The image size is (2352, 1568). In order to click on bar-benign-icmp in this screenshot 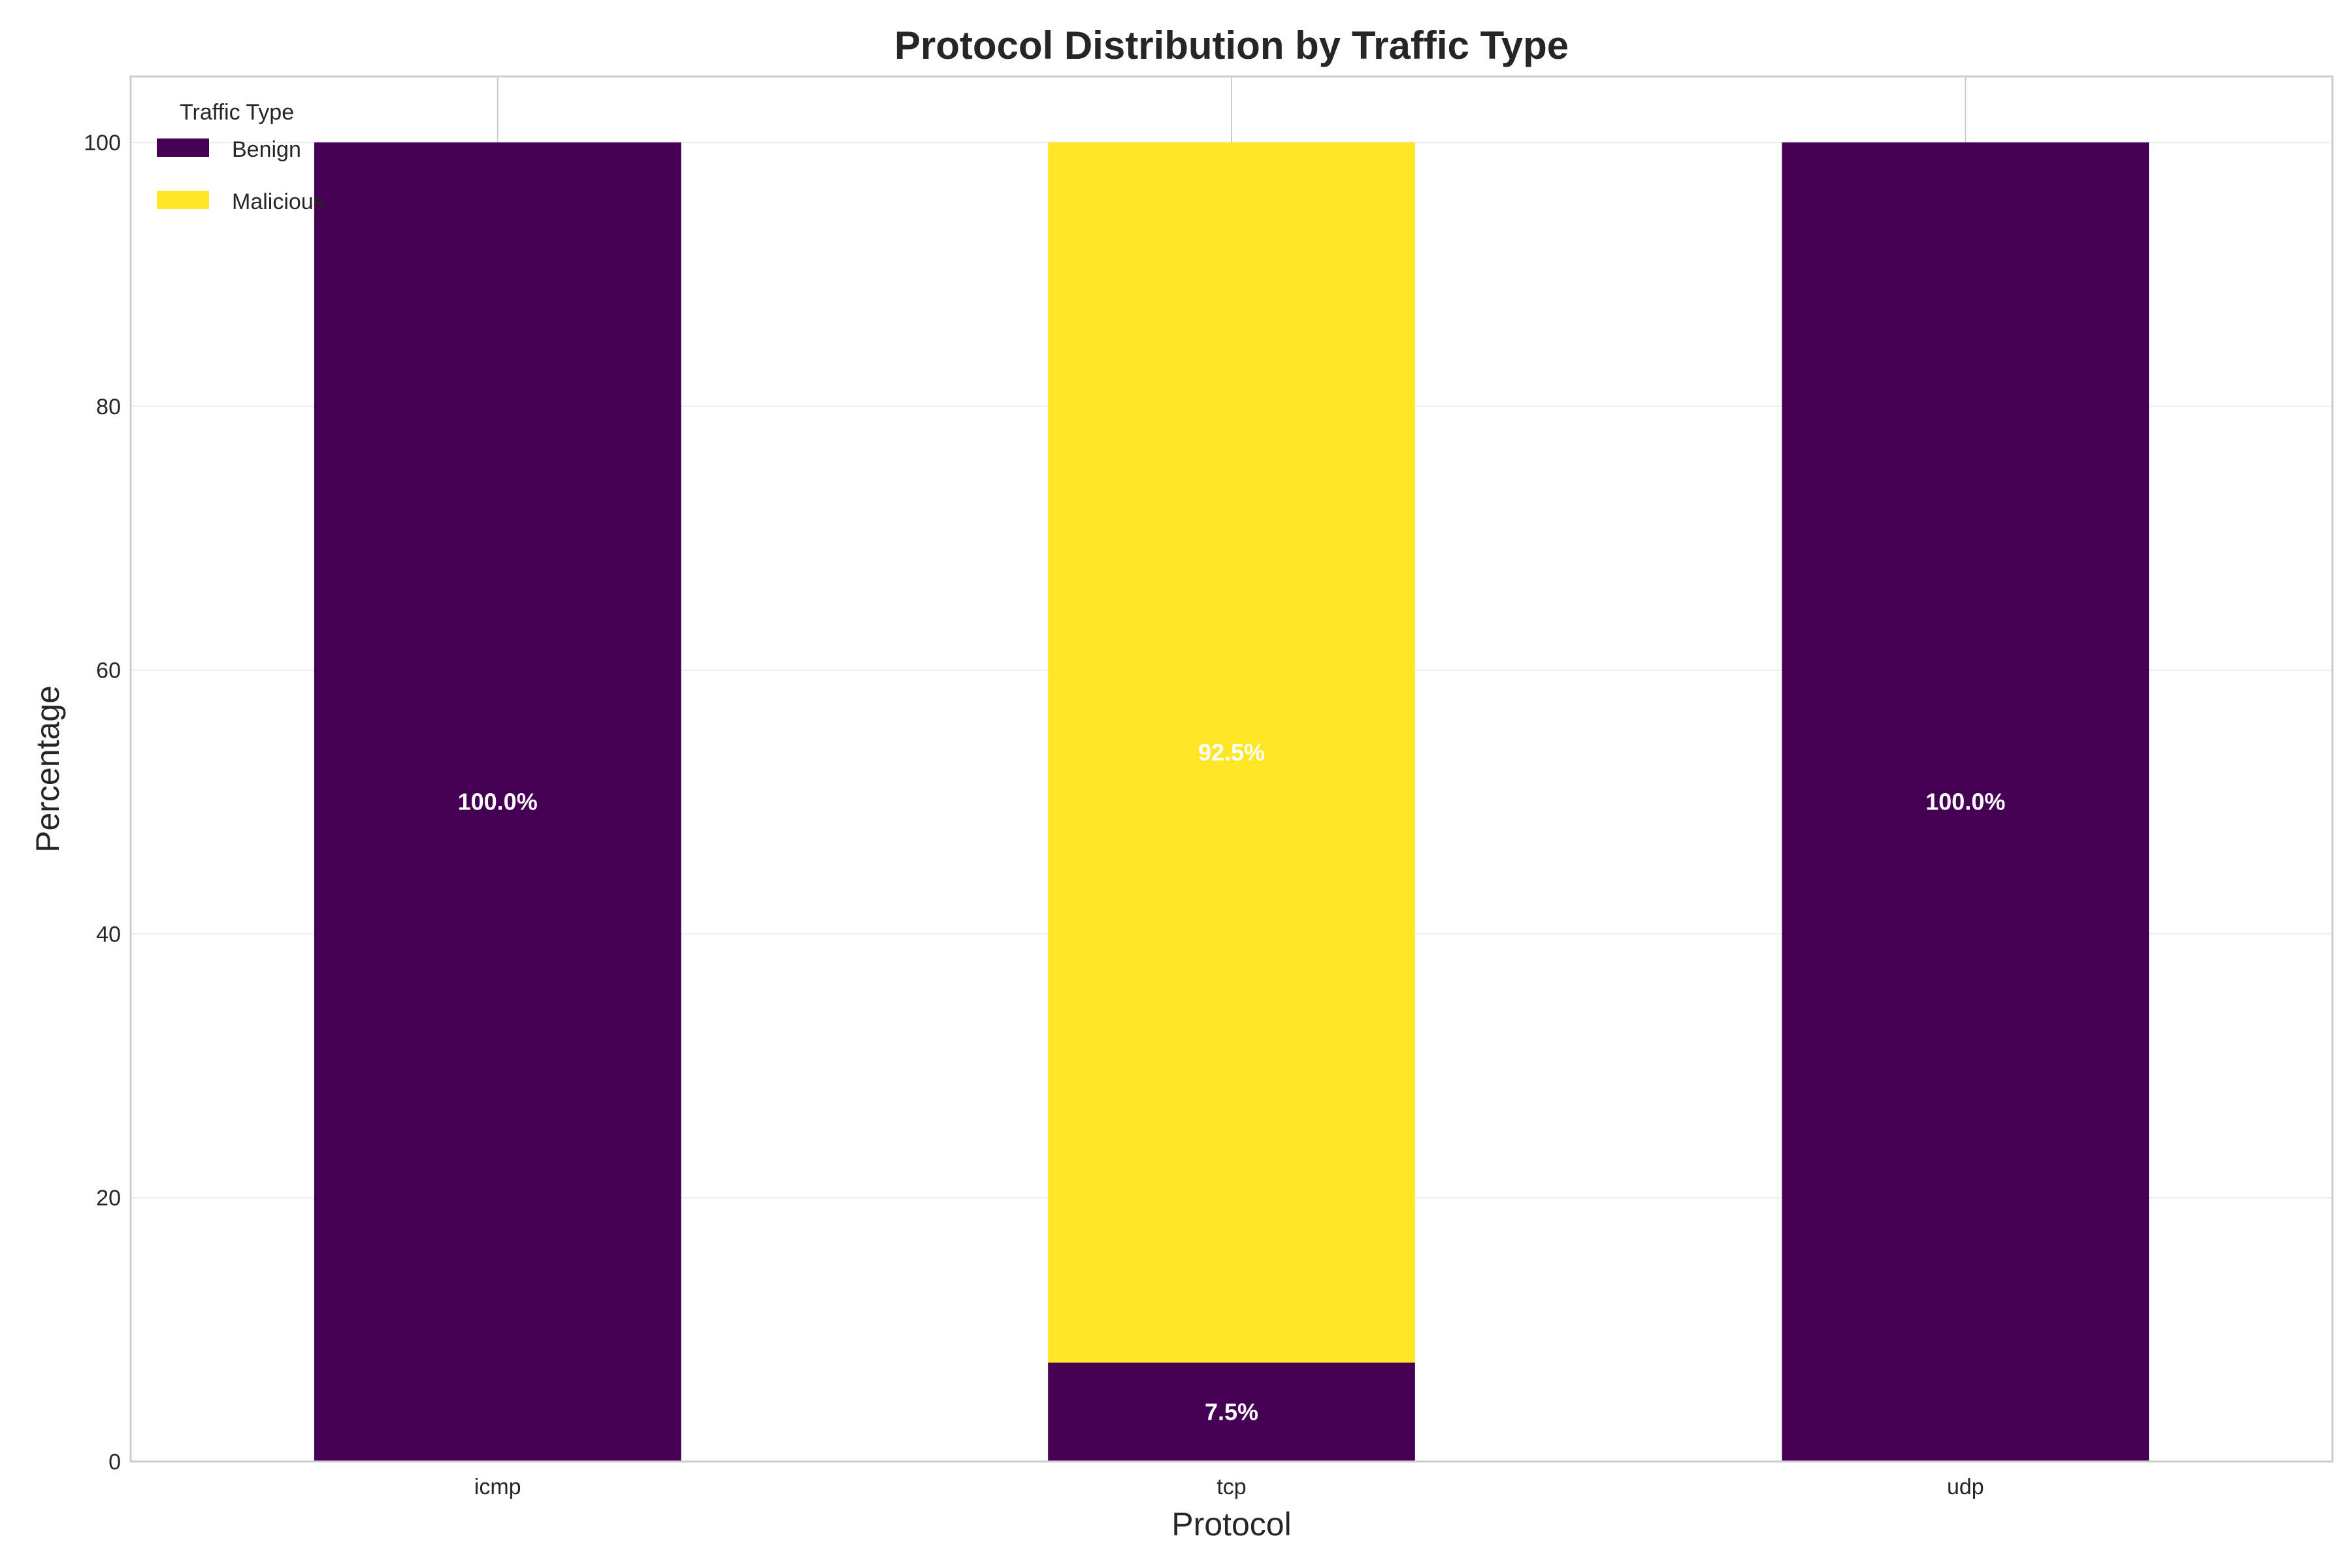, I will do `click(497, 802)`.